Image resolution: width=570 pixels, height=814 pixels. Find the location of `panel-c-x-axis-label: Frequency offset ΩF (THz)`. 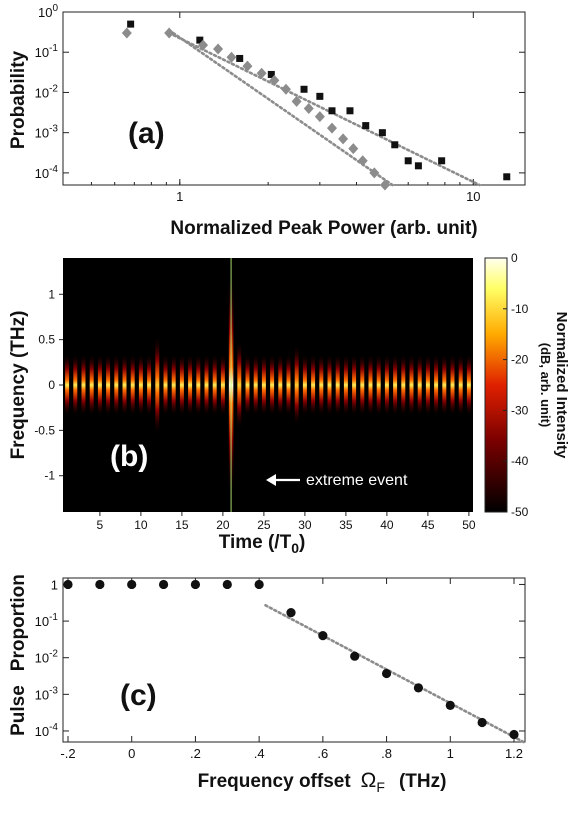

panel-c-x-axis-label: Frequency offset ΩF (THz) is located at coordinates (322, 782).